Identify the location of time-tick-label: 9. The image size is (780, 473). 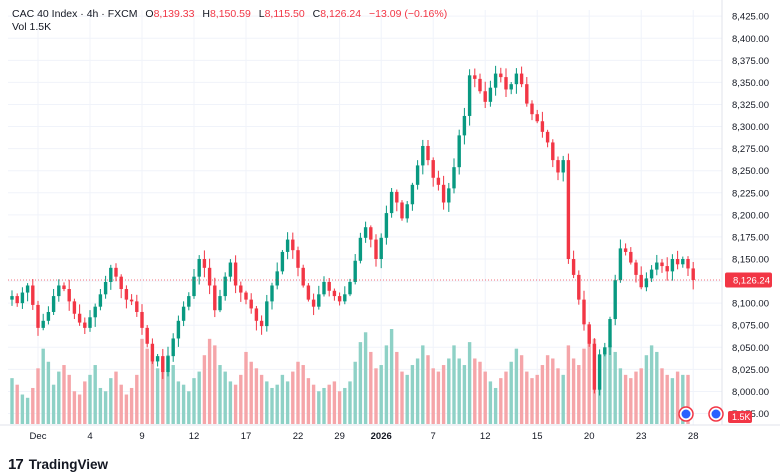
(141, 436).